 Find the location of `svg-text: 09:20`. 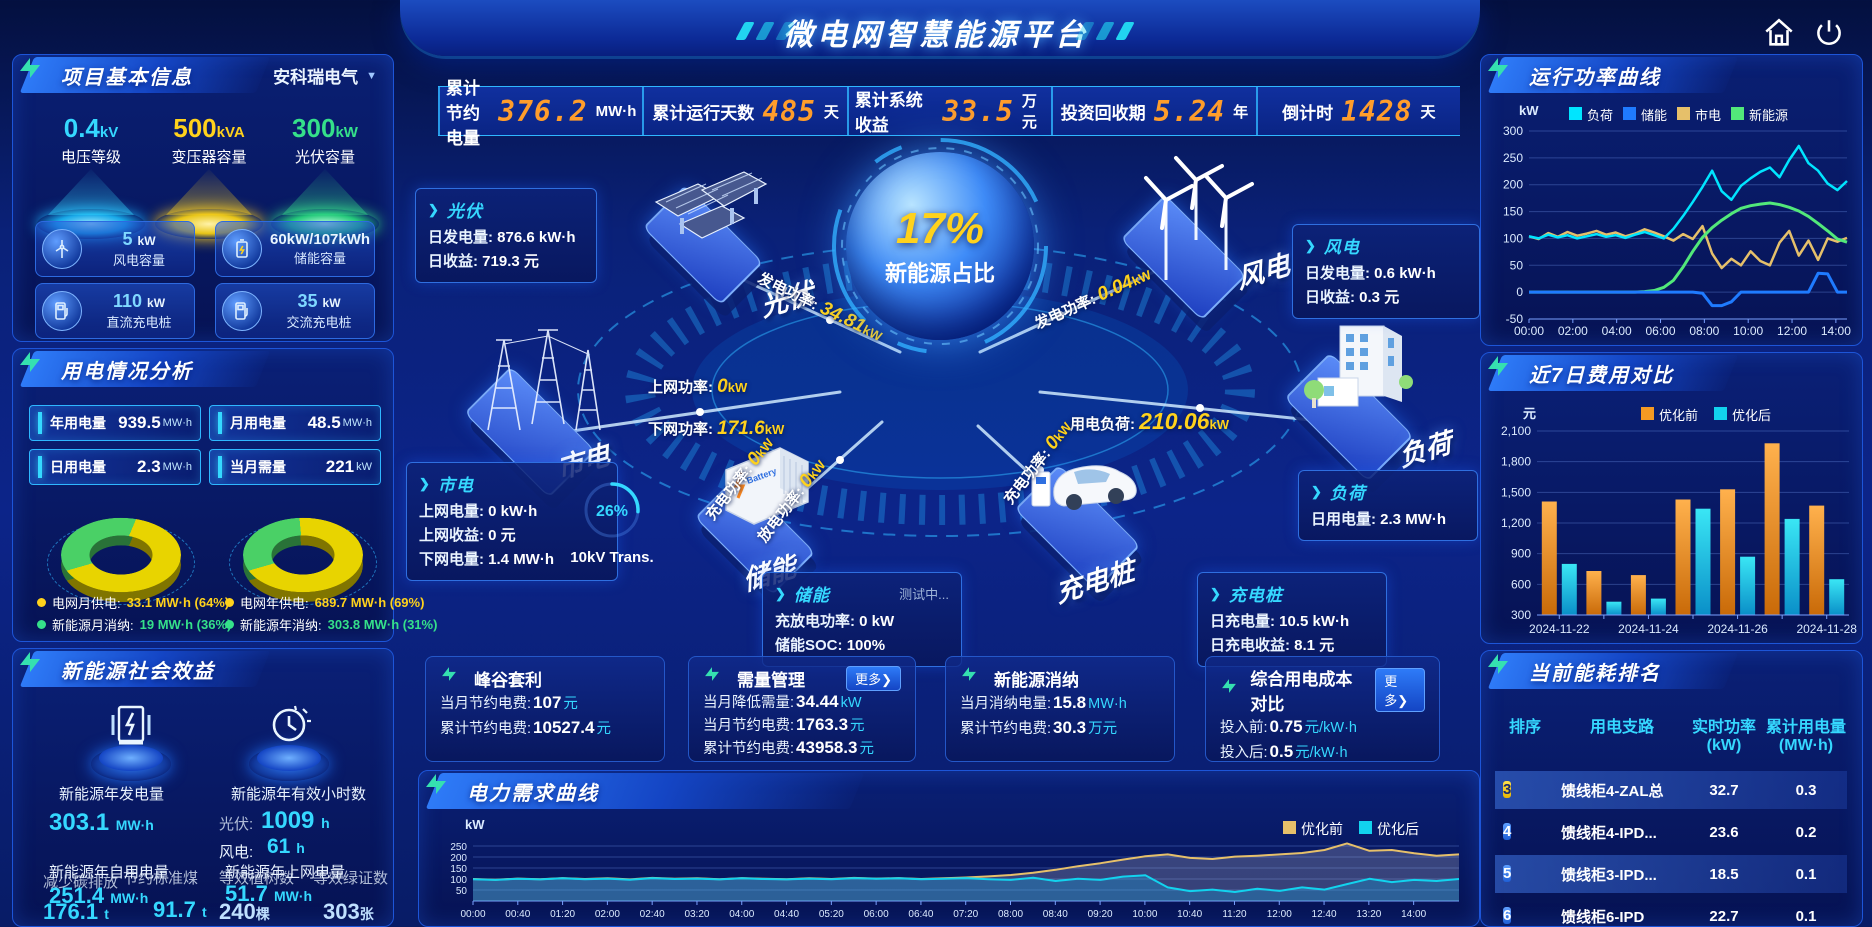

svg-text: 09:20 is located at coordinates (1100, 914).